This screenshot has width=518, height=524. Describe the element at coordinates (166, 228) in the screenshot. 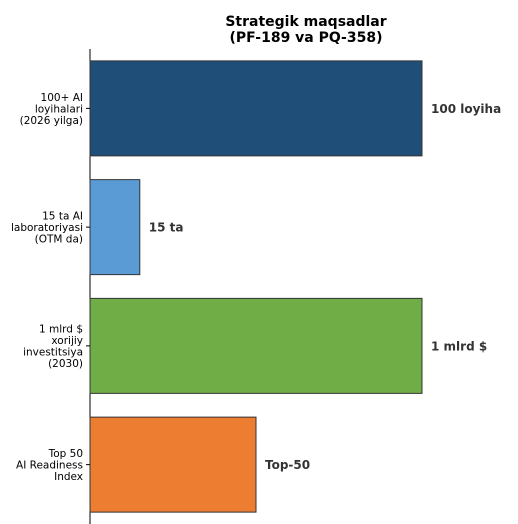

I see `data-label: 15 ta` at that location.